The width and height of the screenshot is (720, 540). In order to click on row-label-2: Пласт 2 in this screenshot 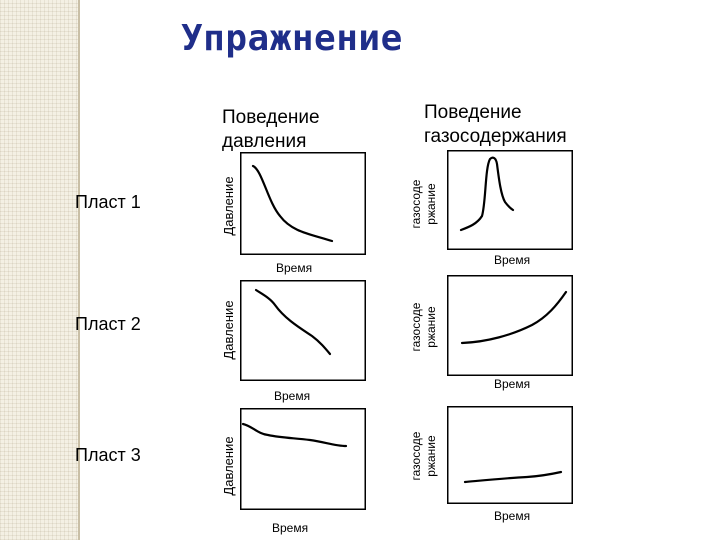, I will do `click(108, 324)`.